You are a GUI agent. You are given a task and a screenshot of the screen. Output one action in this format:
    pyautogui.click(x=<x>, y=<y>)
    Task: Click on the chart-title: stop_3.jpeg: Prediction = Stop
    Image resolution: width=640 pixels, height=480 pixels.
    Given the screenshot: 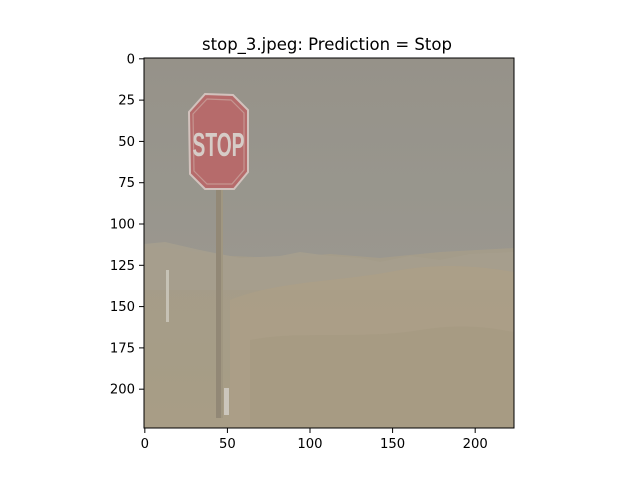 What is the action you would take?
    pyautogui.click(x=327, y=45)
    